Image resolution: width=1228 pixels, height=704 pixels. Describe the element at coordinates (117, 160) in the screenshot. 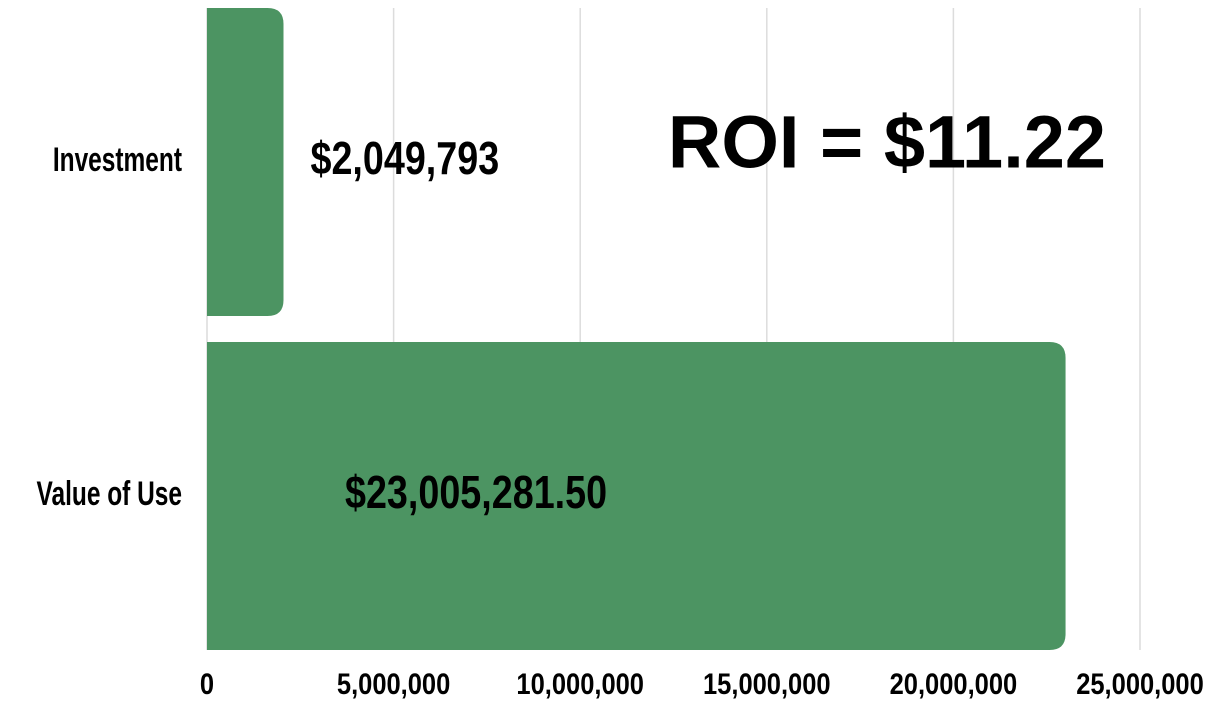

I see `y-tick-label: Investment` at that location.